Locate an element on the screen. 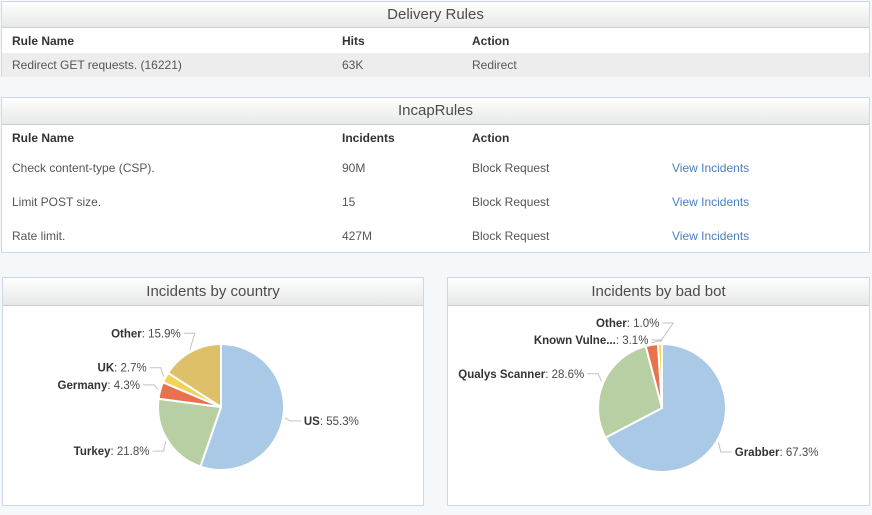 The width and height of the screenshot is (872, 515). incidents-by-bad-bot-title: Incidents by bad bot is located at coordinates (658, 292).